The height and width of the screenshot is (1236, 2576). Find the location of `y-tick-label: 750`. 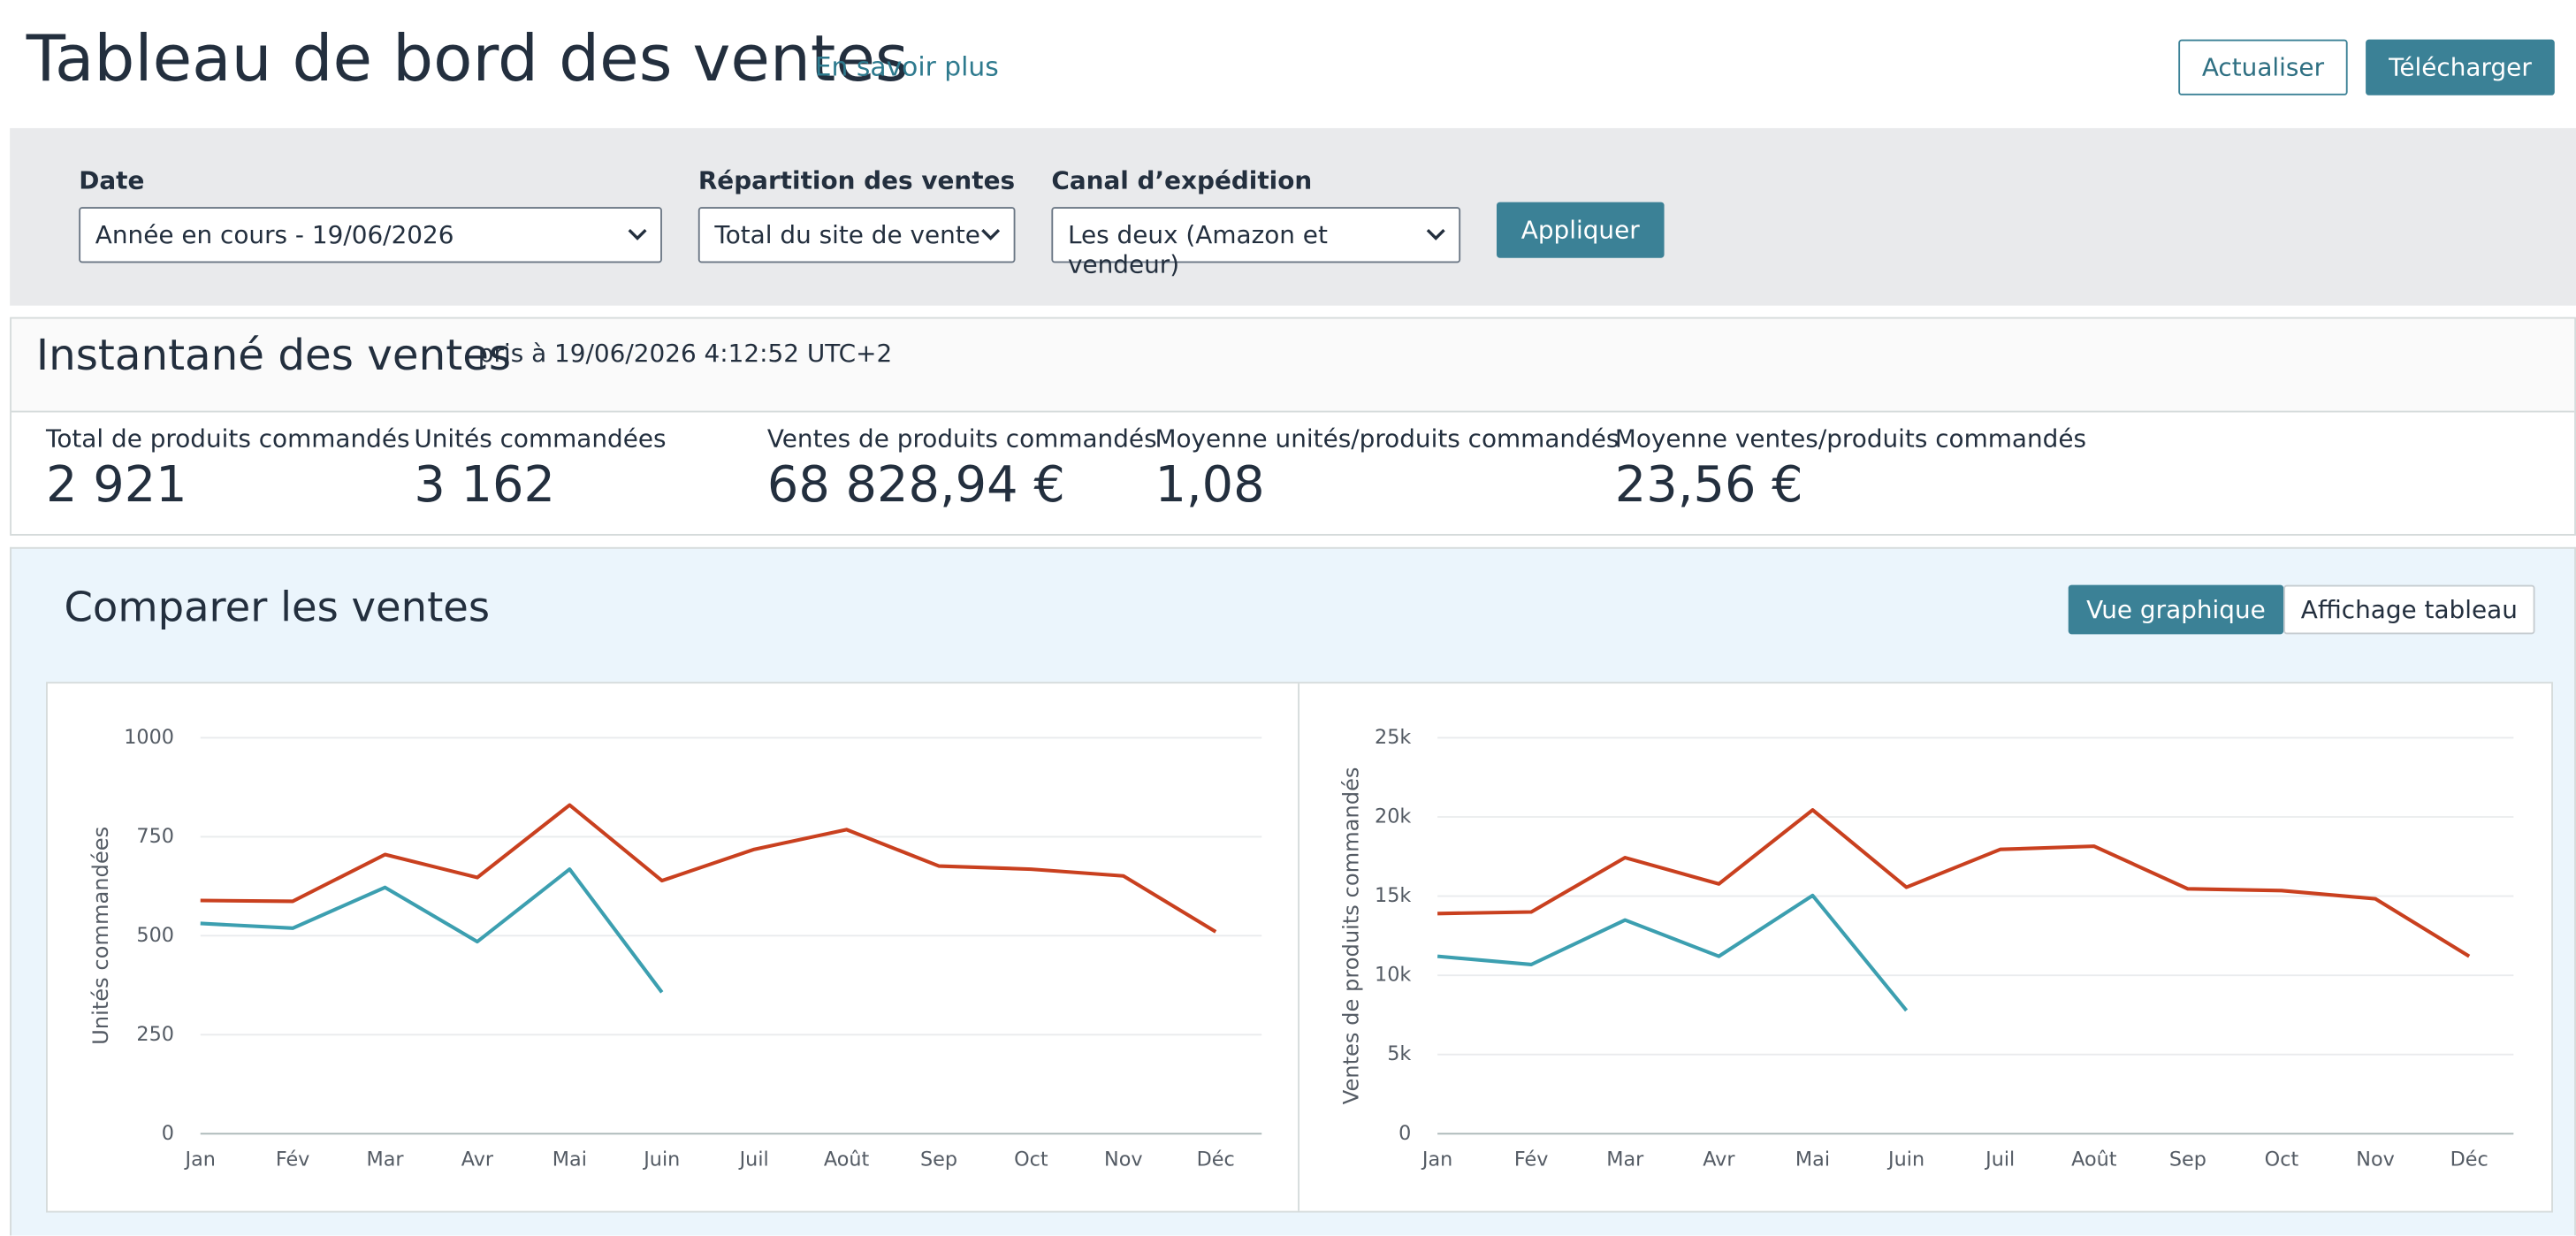

y-tick-label: 750 is located at coordinates (155, 836).